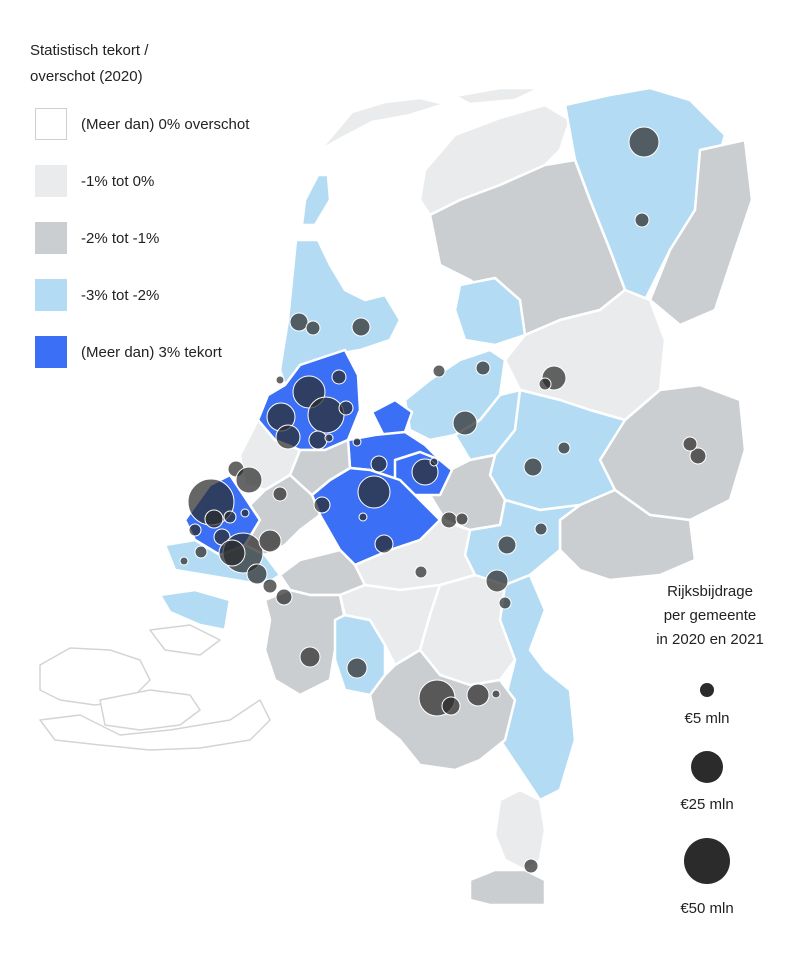 The width and height of the screenshot is (793, 960). I want to click on bubble-dronten, so click(483, 368).